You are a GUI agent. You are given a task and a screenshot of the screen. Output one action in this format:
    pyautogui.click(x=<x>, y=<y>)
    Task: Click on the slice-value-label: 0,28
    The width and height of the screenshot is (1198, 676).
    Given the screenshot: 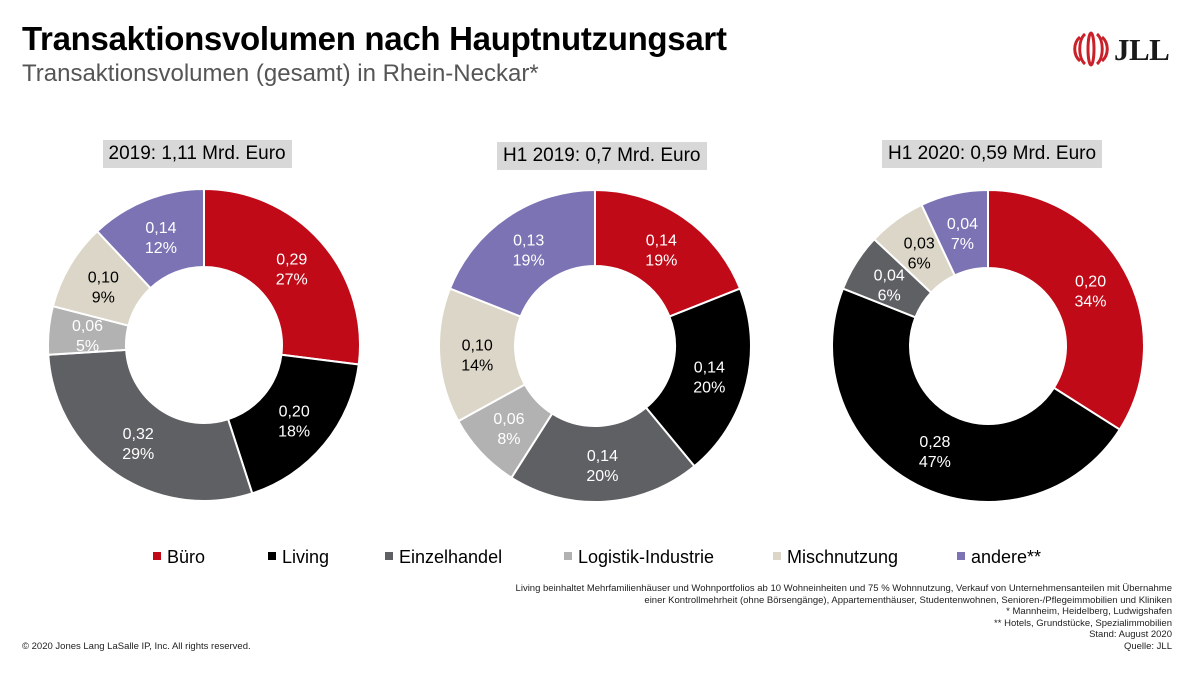 What is the action you would take?
    pyautogui.click(x=934, y=442)
    